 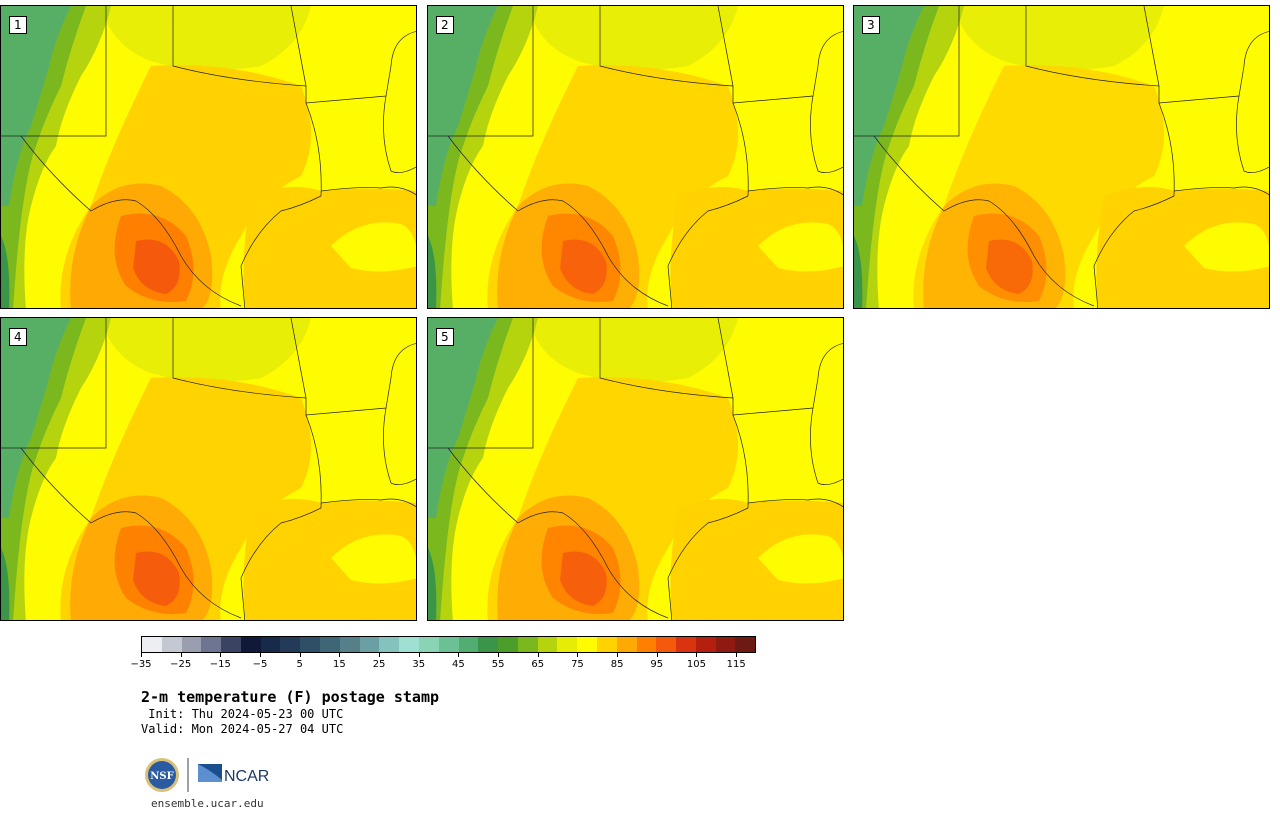 I want to click on postage-stamp-panel: 4, so click(x=208, y=469).